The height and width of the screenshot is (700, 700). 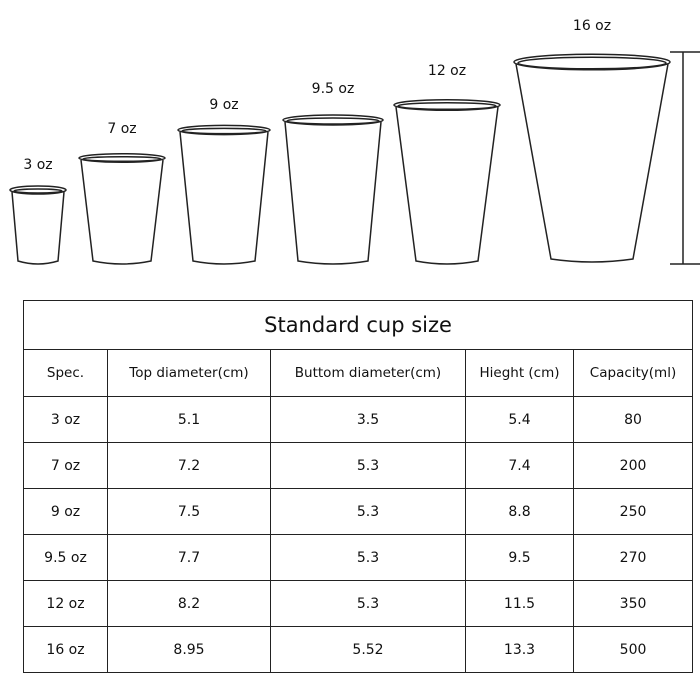 What do you see at coordinates (65, 373) in the screenshot?
I see `column-header: Spec.` at bounding box center [65, 373].